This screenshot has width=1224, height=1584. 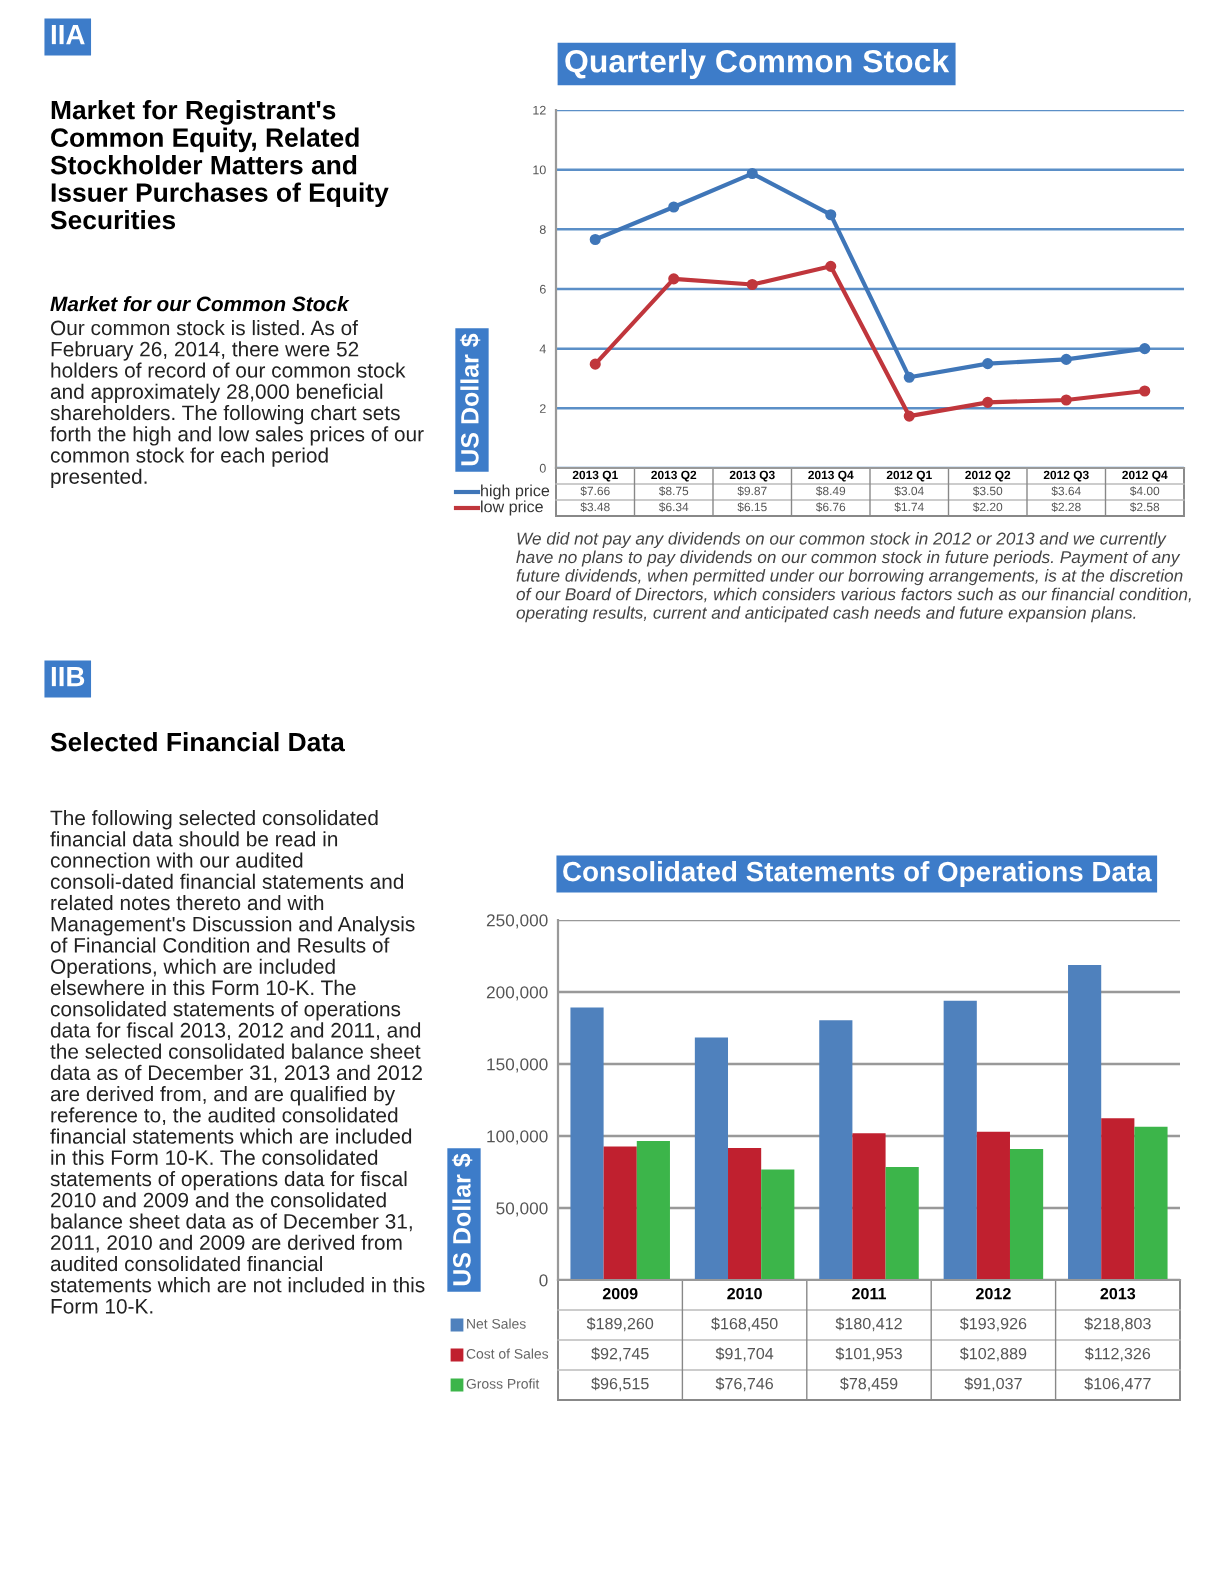 I want to click on text: We did not pay any dividends on our common stock in 2012 or 2013 and we currently have no plans to pay dividends on our common stock in future periods. Payment of any future dividends, when permitted under our borrowing arrangements, is at the discretion of our Board of Directors, which considers various factors such as our financial condition, operating results, current and anticipated cash needs and future expansion plans., so click(x=853, y=577).